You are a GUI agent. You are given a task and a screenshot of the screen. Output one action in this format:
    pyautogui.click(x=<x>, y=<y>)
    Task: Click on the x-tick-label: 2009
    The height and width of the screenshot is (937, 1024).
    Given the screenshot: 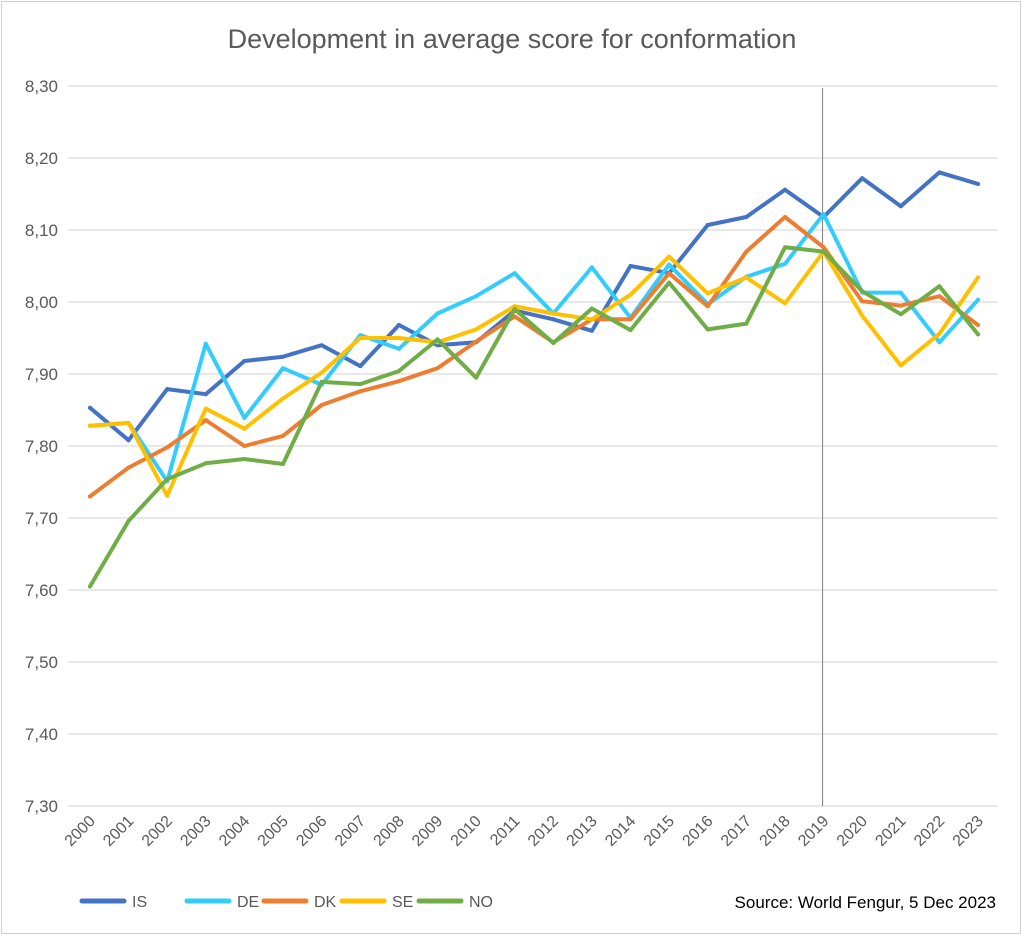 What is the action you would take?
    pyautogui.click(x=427, y=831)
    